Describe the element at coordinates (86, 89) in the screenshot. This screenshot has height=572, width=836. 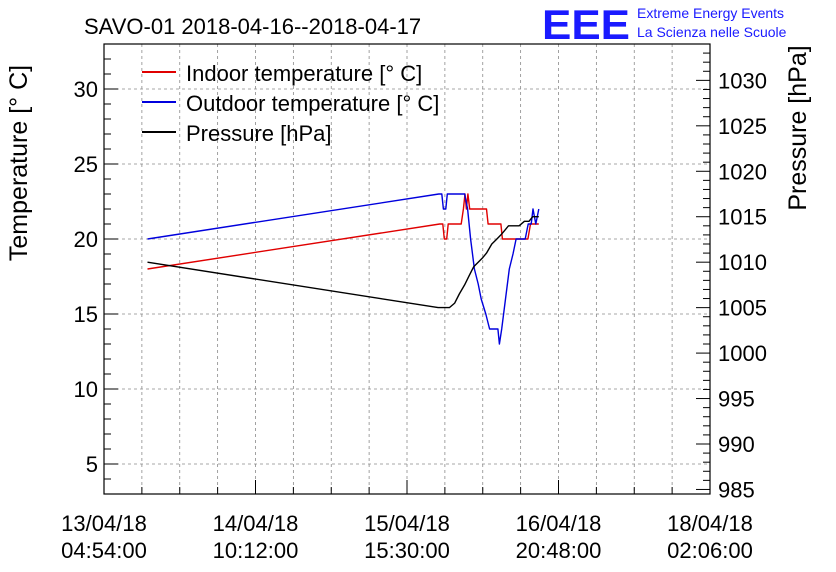
I see `y-tick-label: 30` at that location.